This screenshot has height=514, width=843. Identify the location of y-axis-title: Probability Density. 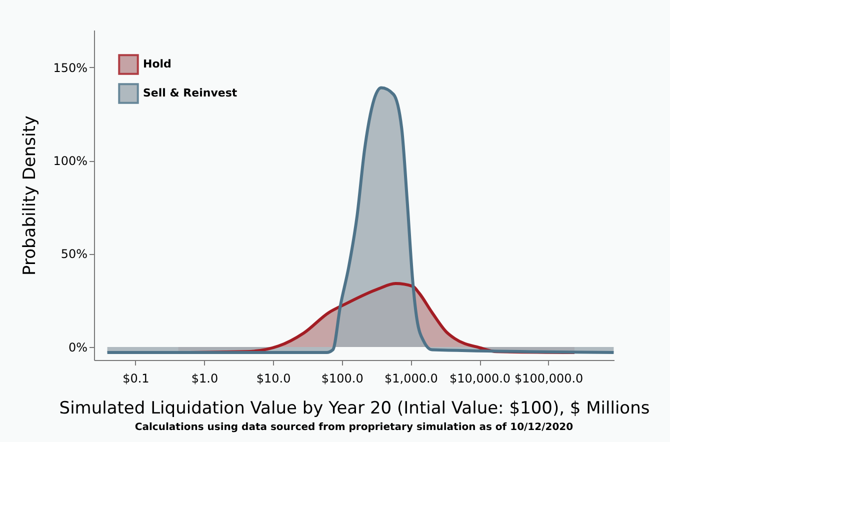
(30, 196).